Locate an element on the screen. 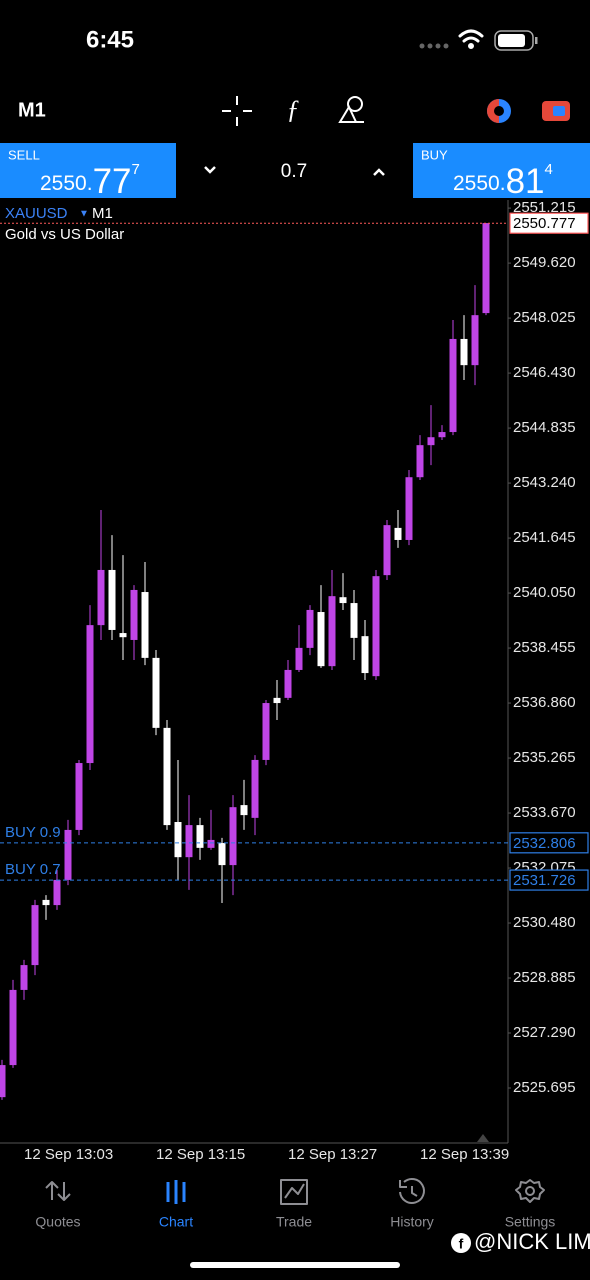  tab-label: History is located at coordinates (412, 1222).